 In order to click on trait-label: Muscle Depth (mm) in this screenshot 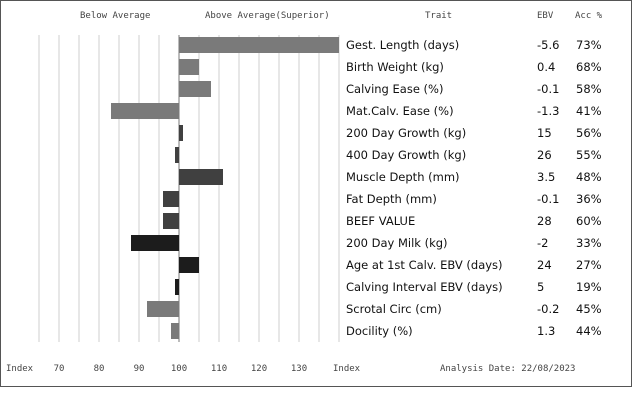, I will do `click(403, 177)`.